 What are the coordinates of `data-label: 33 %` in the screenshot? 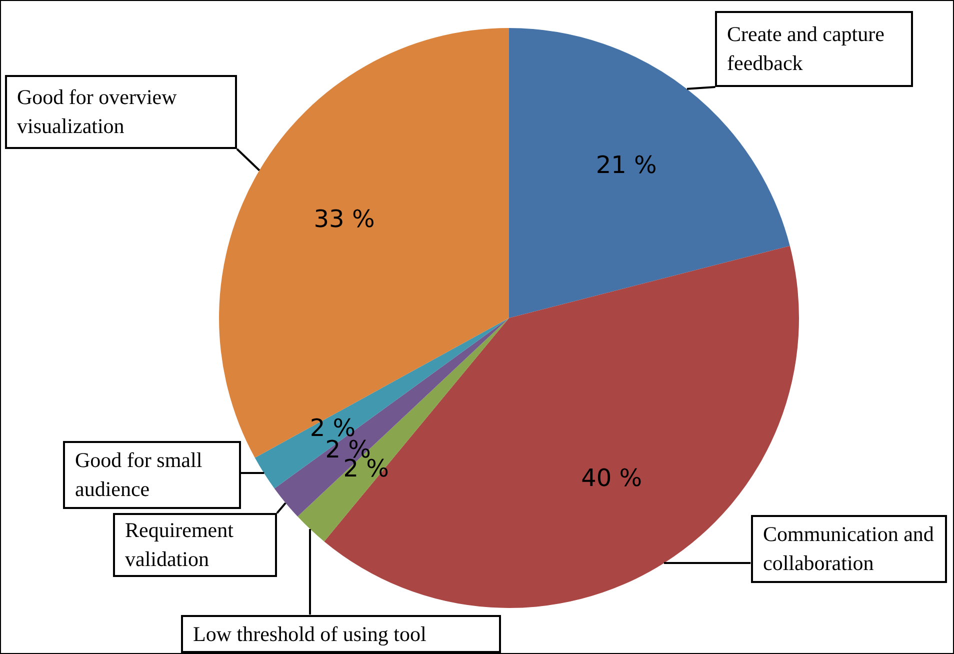 It's located at (344, 218).